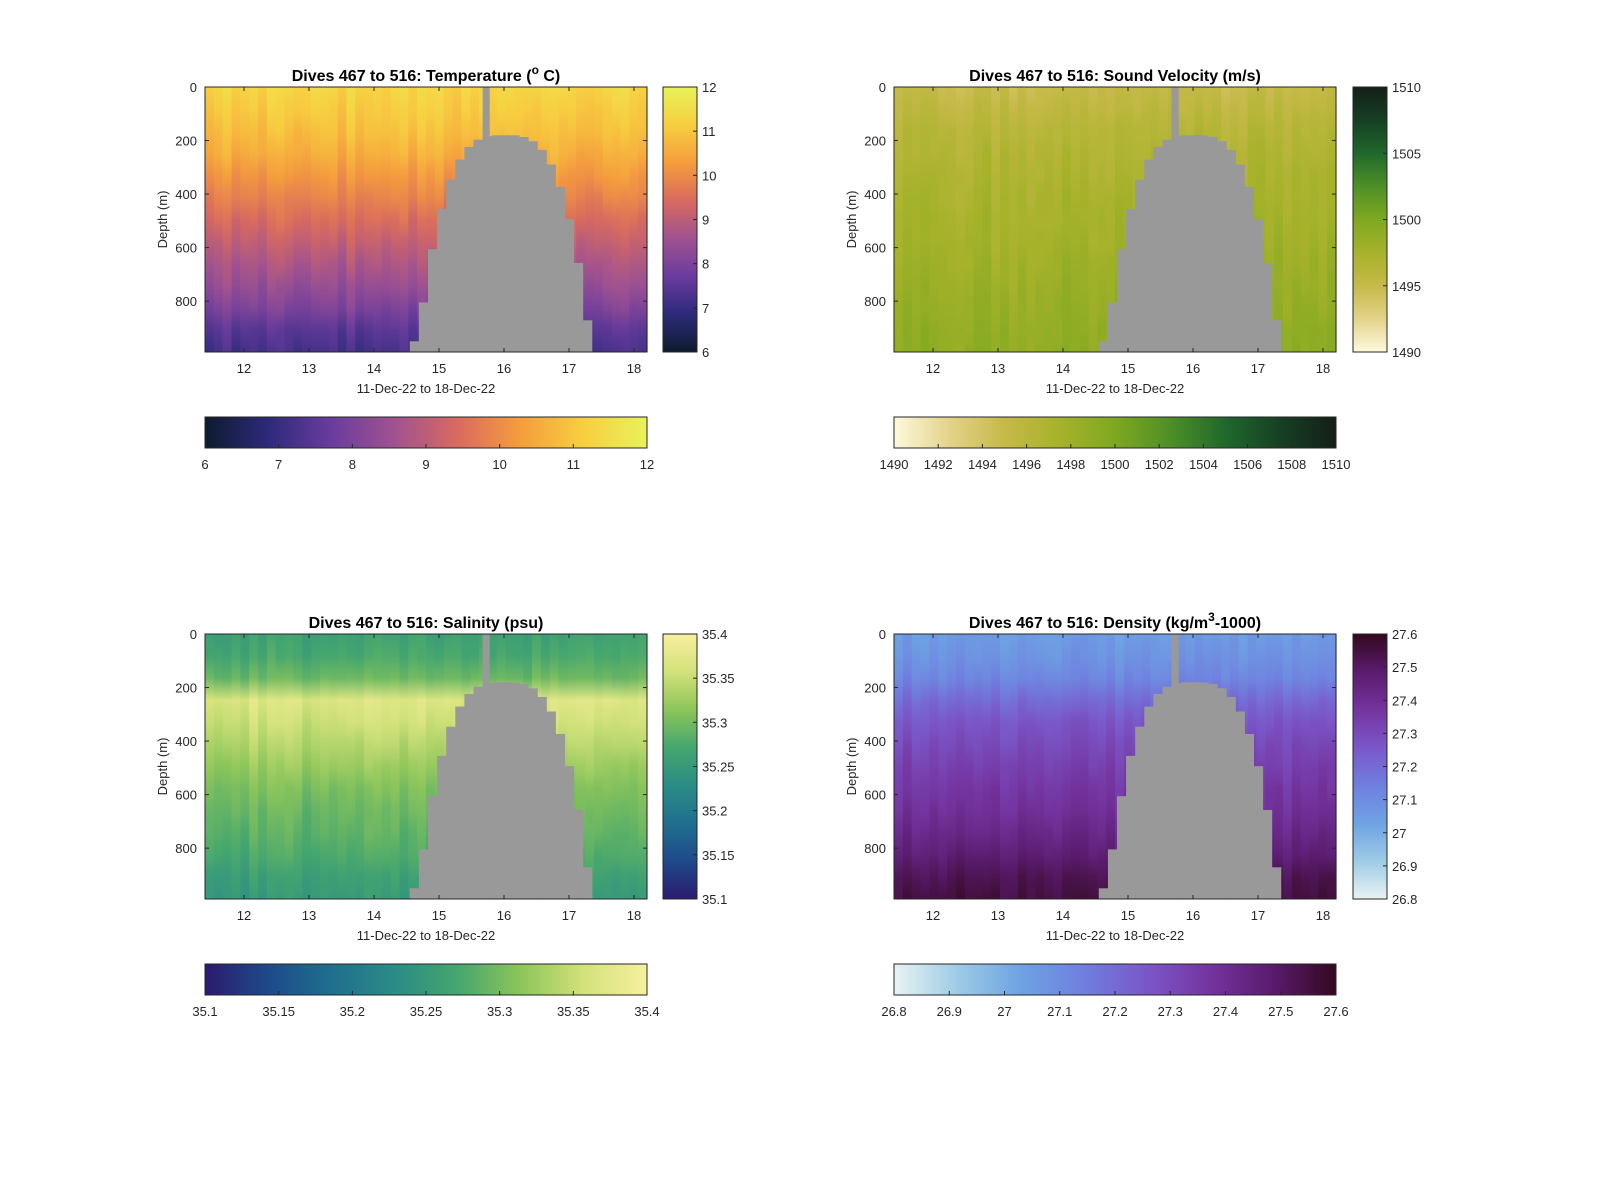 The width and height of the screenshot is (1600, 1179). Describe the element at coordinates (1175, 661) in the screenshot. I see `no-data-column` at that location.